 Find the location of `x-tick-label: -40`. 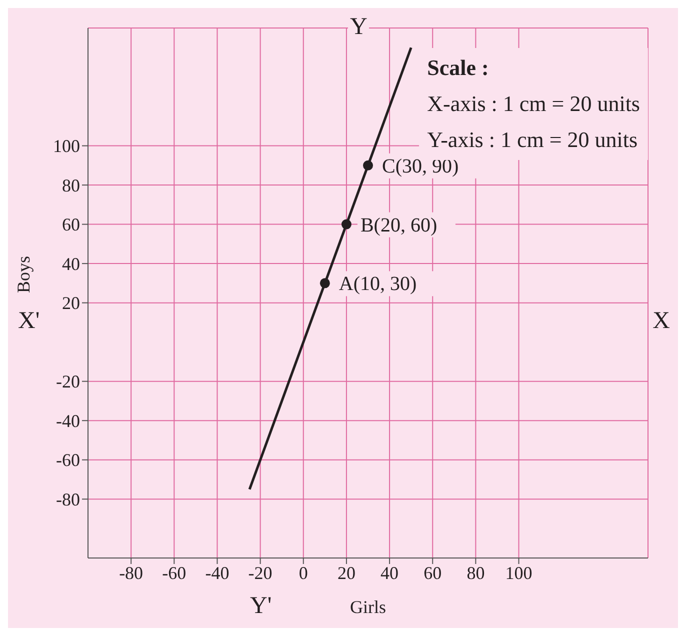

x-tick-label: -40 is located at coordinates (217, 572).